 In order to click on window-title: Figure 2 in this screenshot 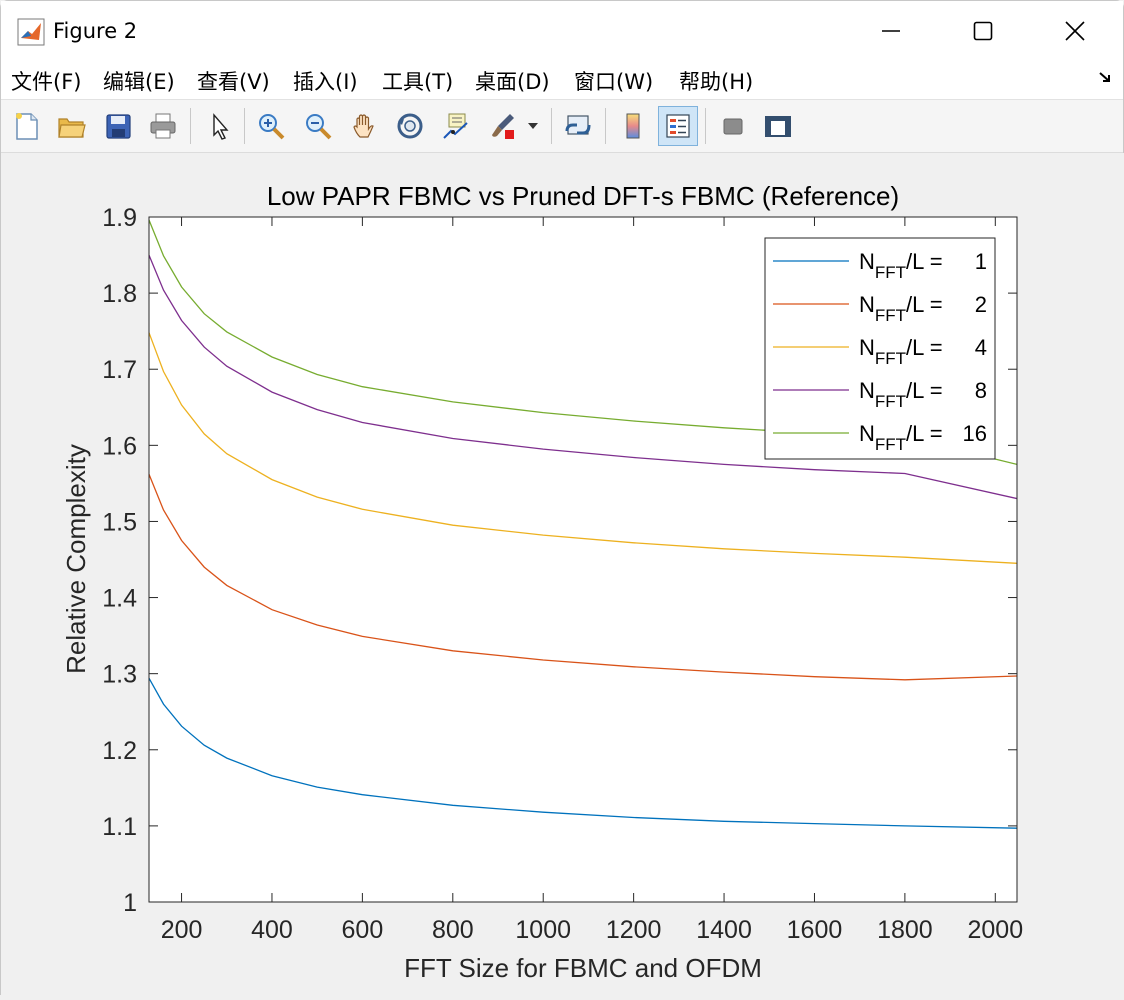, I will do `click(95, 31)`.